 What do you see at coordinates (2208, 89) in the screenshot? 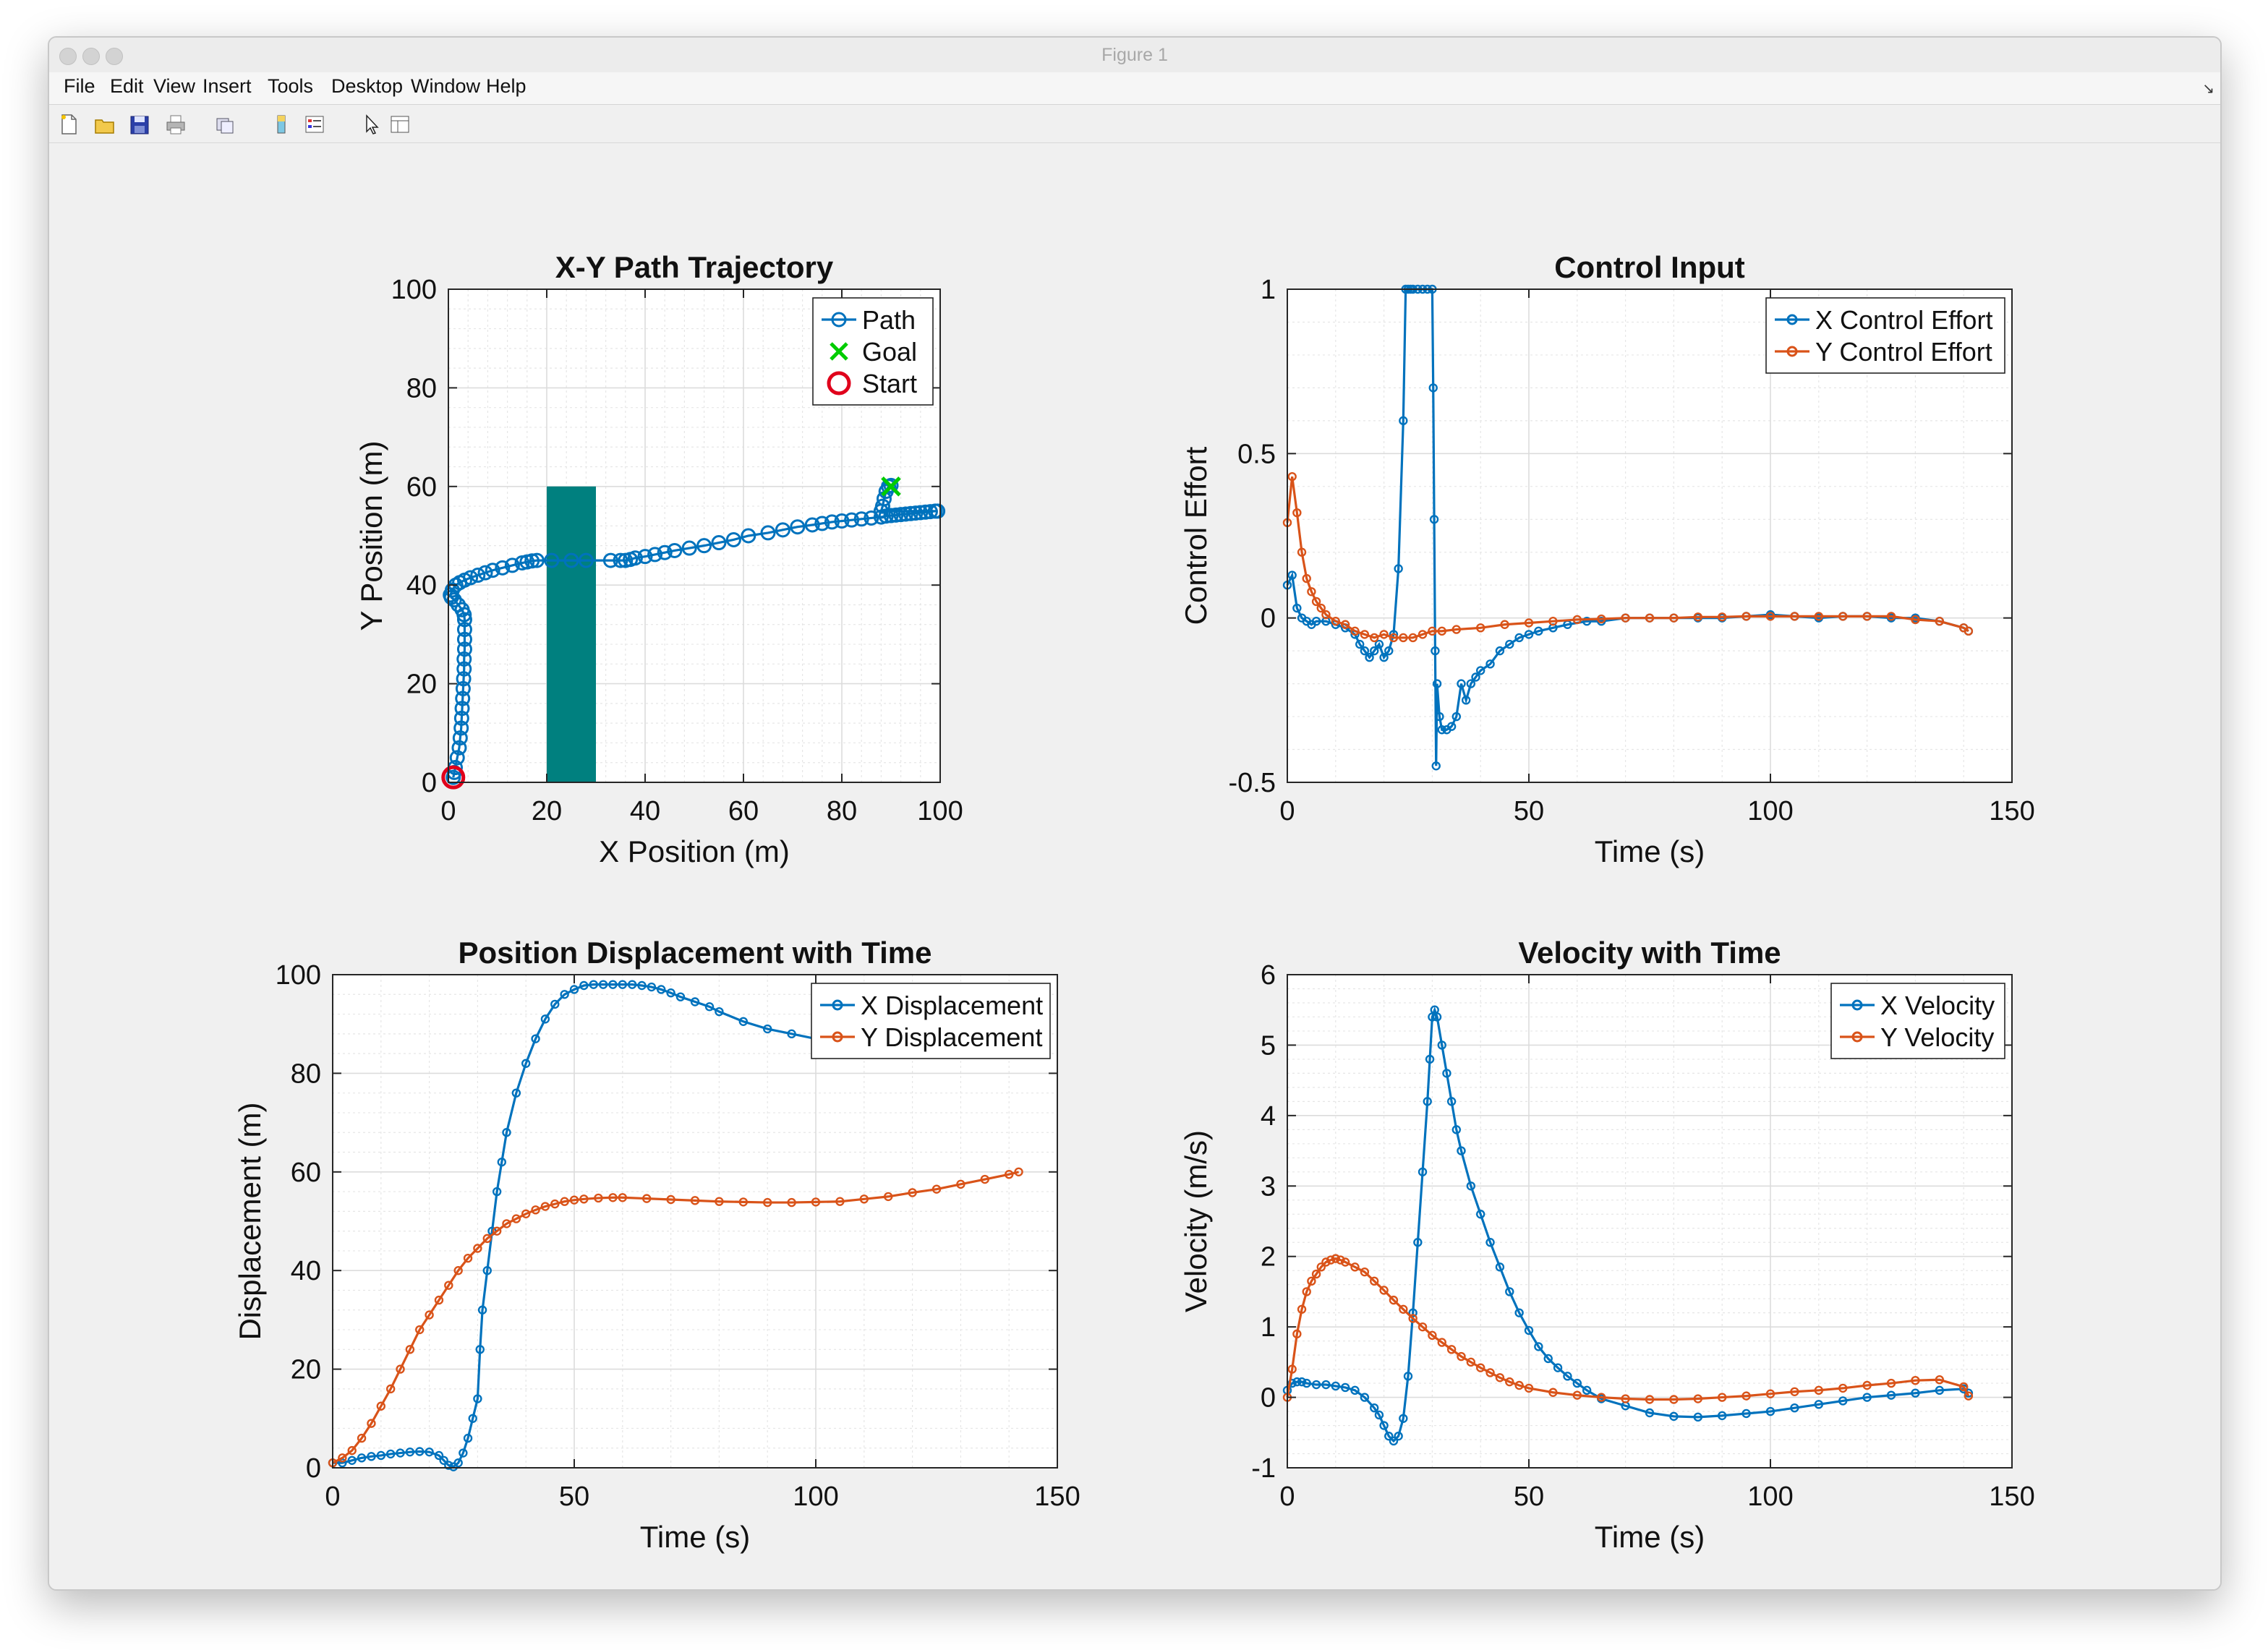
I see `menu-overflow-arrow-icon: ↘` at bounding box center [2208, 89].